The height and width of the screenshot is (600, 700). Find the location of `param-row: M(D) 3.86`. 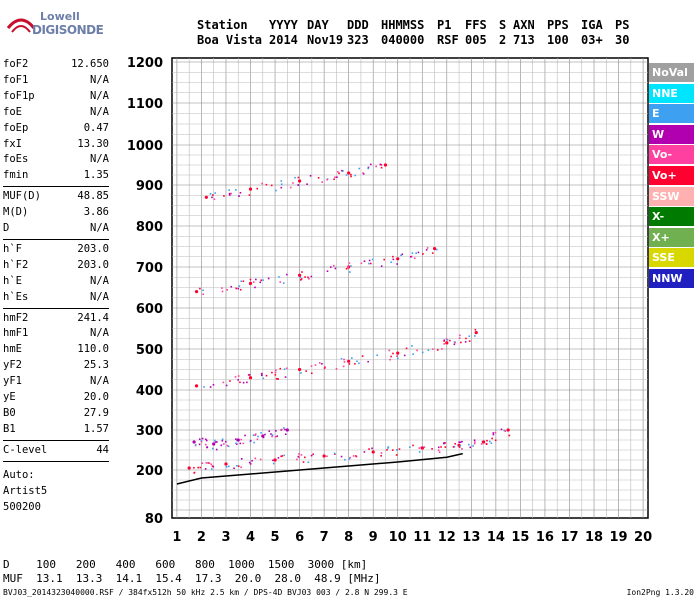

param-row: M(D) 3.86 is located at coordinates (56, 213).